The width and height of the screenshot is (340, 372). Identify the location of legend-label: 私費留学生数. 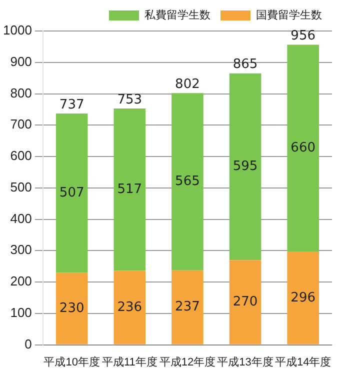
(177, 15).